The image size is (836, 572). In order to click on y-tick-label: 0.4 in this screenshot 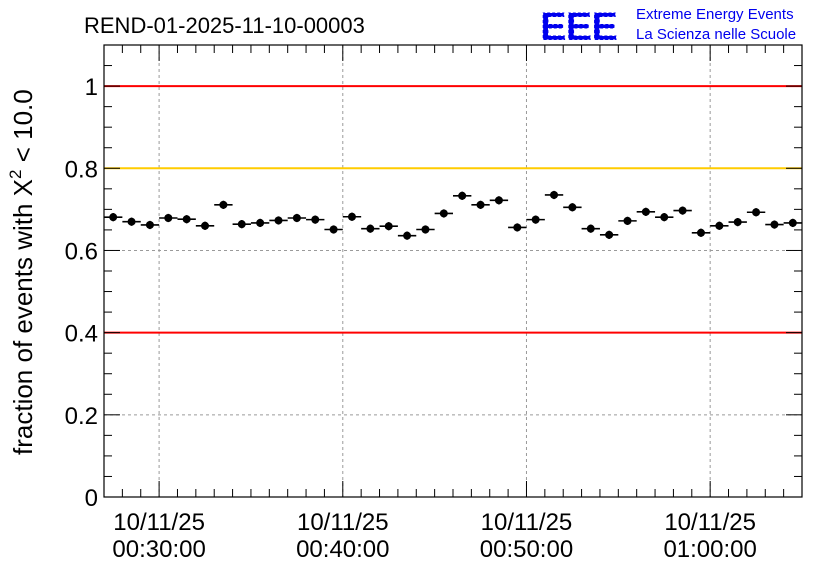, I will do `click(81, 334)`.